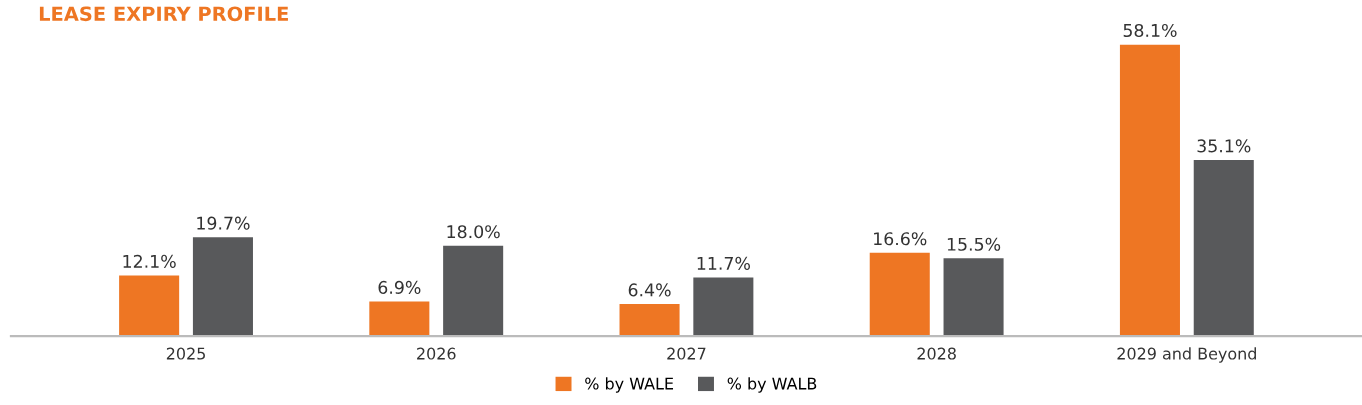 The height and width of the screenshot is (405, 1362). Describe the element at coordinates (629, 385) in the screenshot. I see `legend-label: % by WALE` at that location.